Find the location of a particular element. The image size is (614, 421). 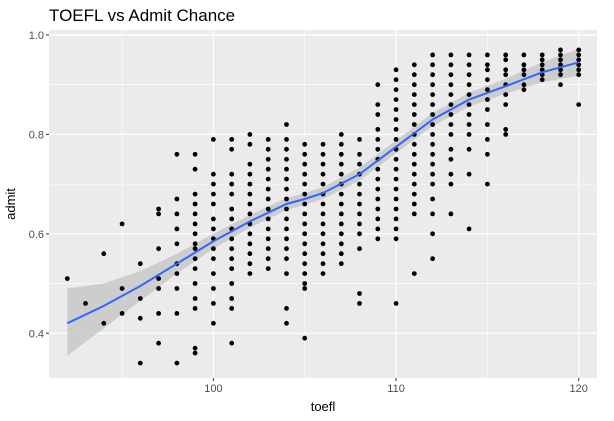

y-tick-label: 0.4 is located at coordinates (36, 334).